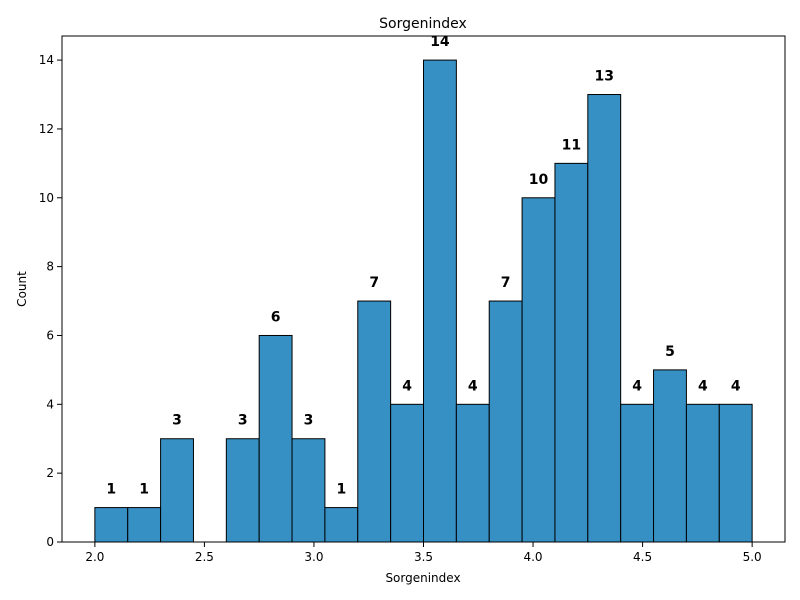  What do you see at coordinates (276, 317) in the screenshot?
I see `bar-count-label: 6` at bounding box center [276, 317].